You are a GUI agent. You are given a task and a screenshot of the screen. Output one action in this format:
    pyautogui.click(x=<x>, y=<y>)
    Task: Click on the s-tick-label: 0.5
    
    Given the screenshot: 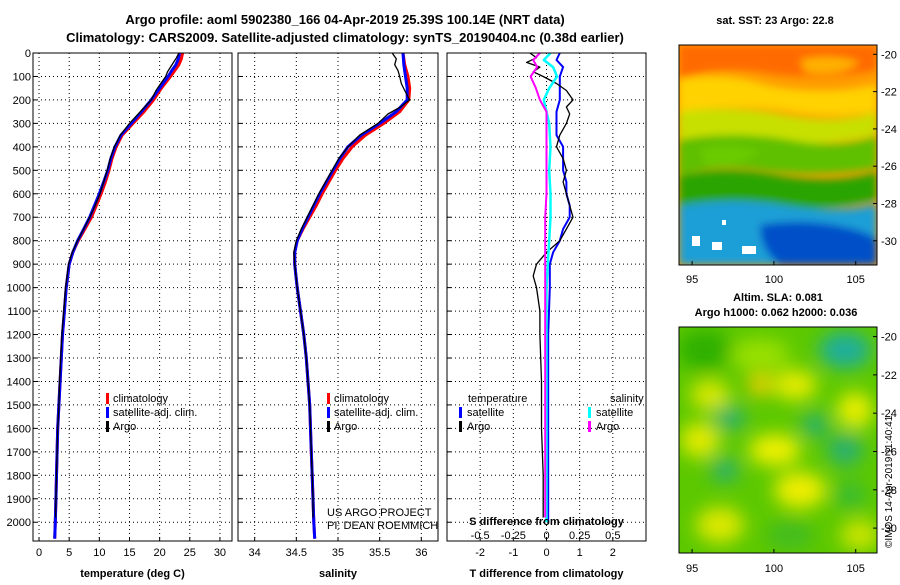 What is the action you would take?
    pyautogui.click(x=612, y=536)
    